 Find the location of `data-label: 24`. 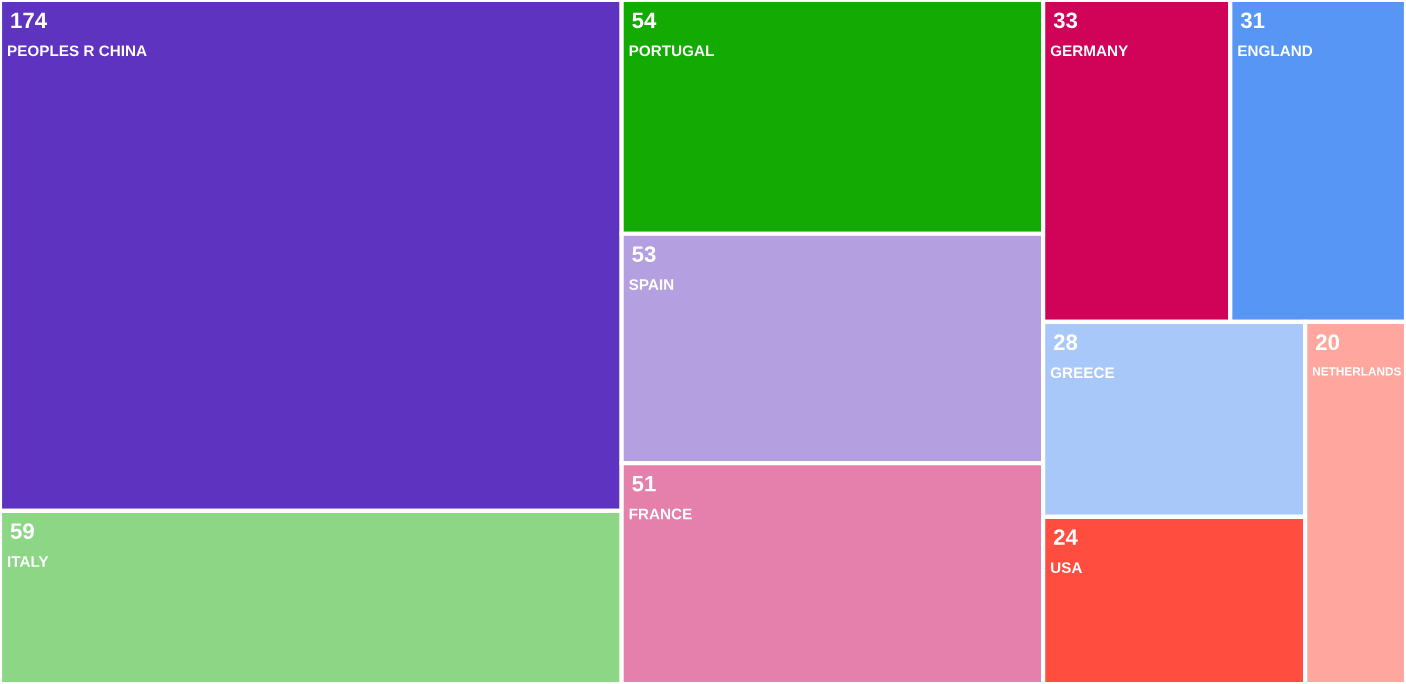

data-label: 24 is located at coordinates (1065, 537).